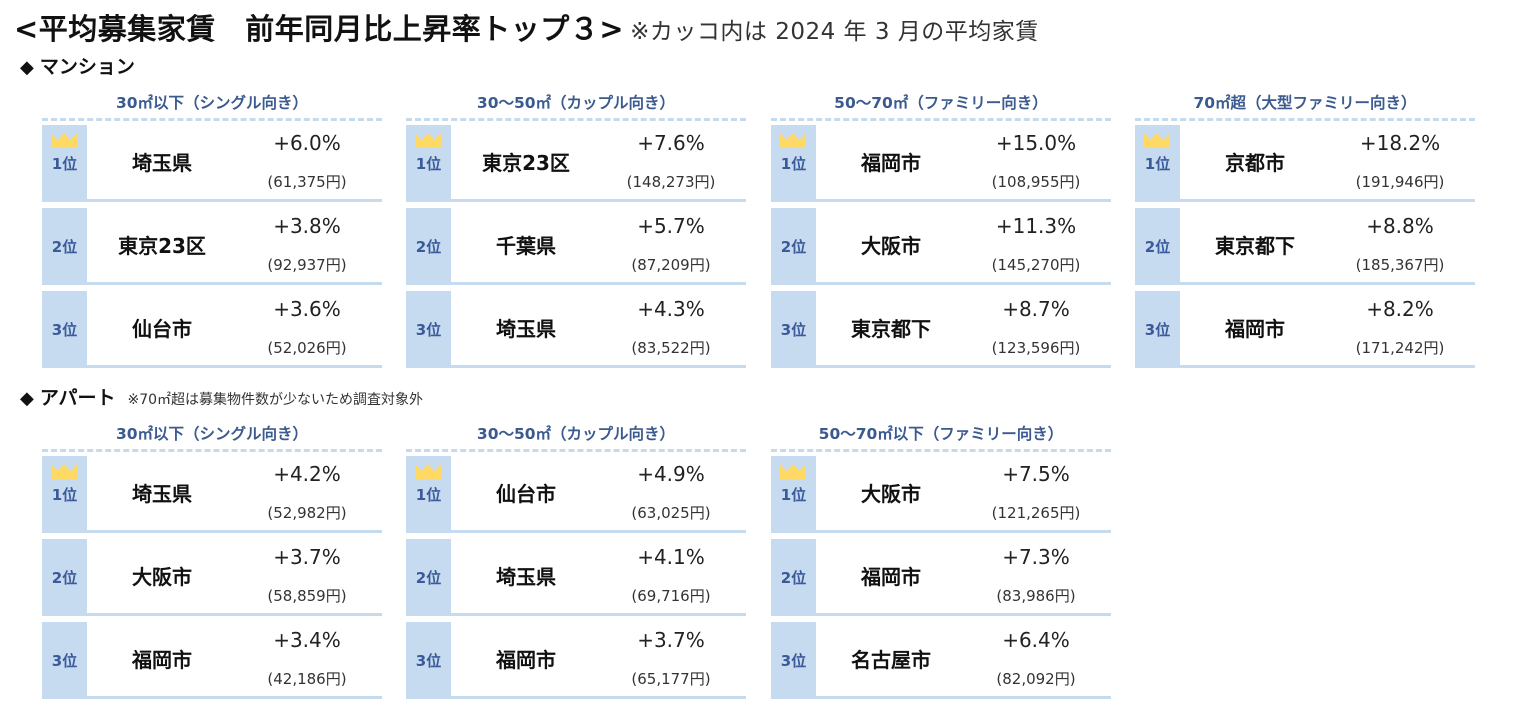  I want to click on ranking-row: 3位 福岡市 +8.2% (171,242円), so click(1305, 329).